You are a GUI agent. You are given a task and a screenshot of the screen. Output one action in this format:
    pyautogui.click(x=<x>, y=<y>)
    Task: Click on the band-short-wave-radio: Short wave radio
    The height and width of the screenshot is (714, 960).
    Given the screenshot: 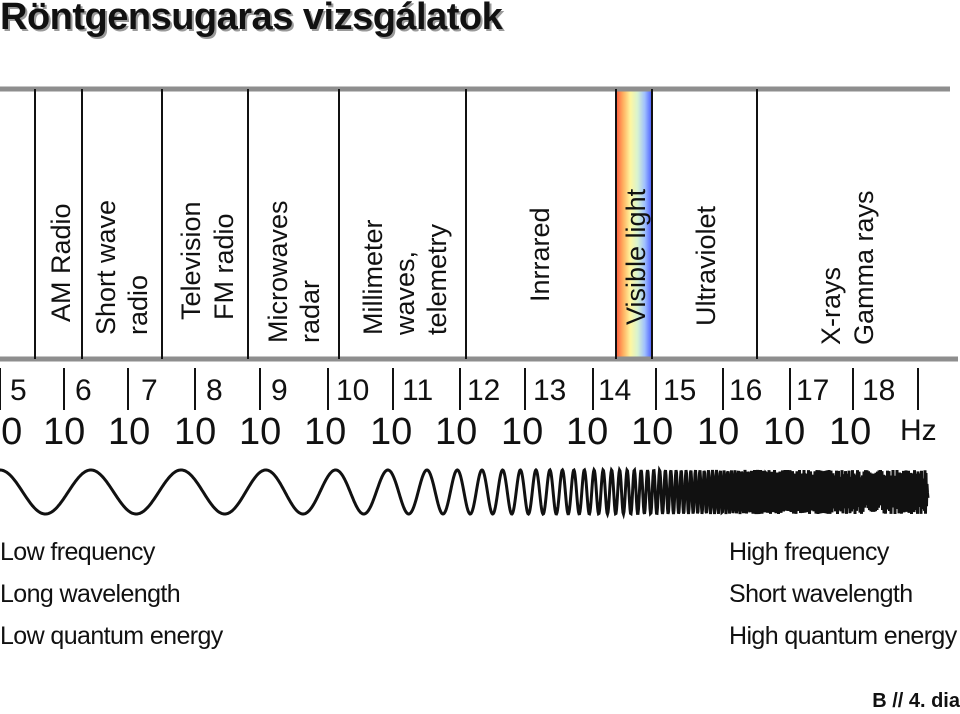 What is the action you would take?
    pyautogui.click(x=122, y=267)
    